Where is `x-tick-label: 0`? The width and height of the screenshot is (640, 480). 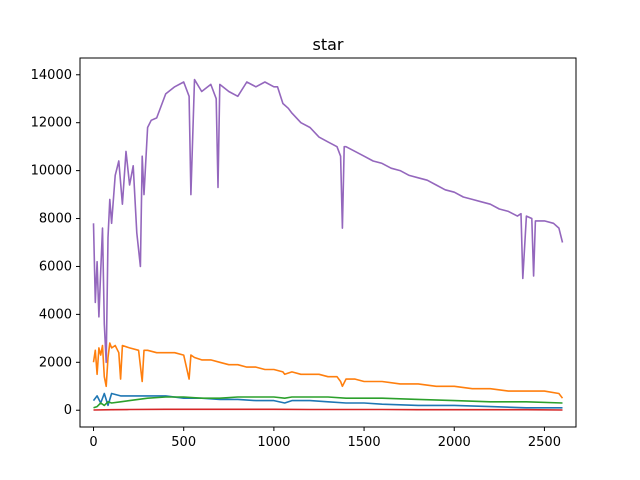 x-tick-label: 0 is located at coordinates (93, 442).